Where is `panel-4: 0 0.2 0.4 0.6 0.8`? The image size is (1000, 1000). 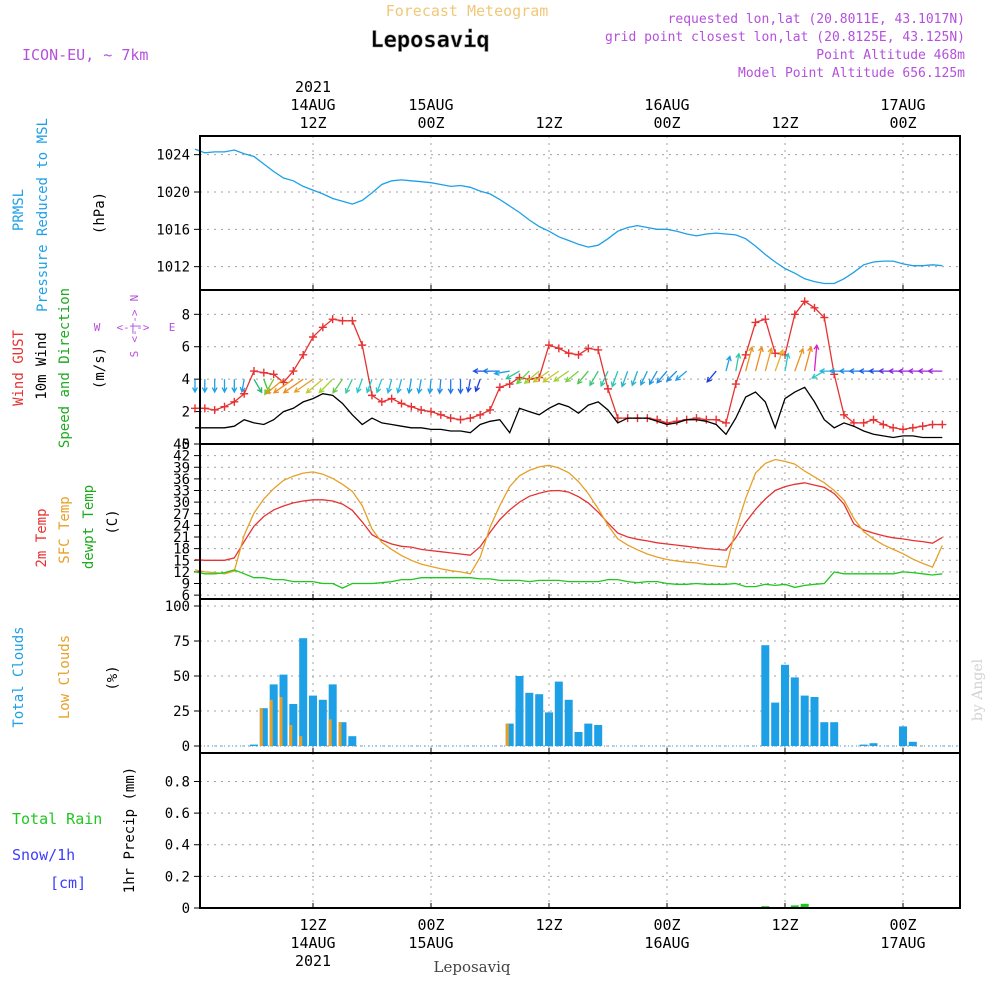
panel-4: 0 0.2 0.4 0.6 0.8 is located at coordinates (563, 834).